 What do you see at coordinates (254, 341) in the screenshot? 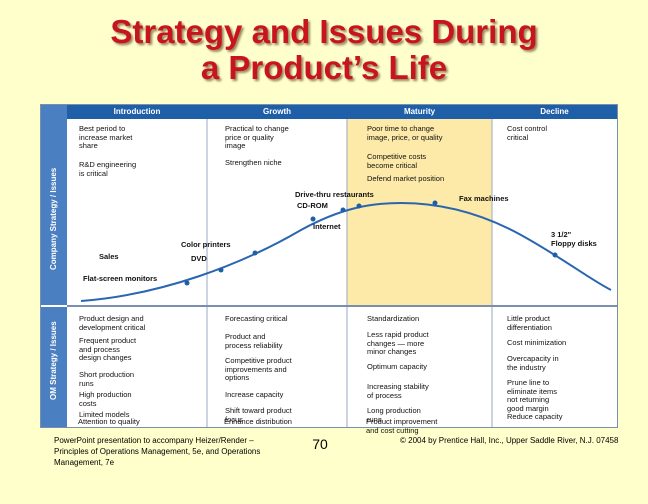
I see `growth-om-2: Product and process reliability` at bounding box center [254, 341].